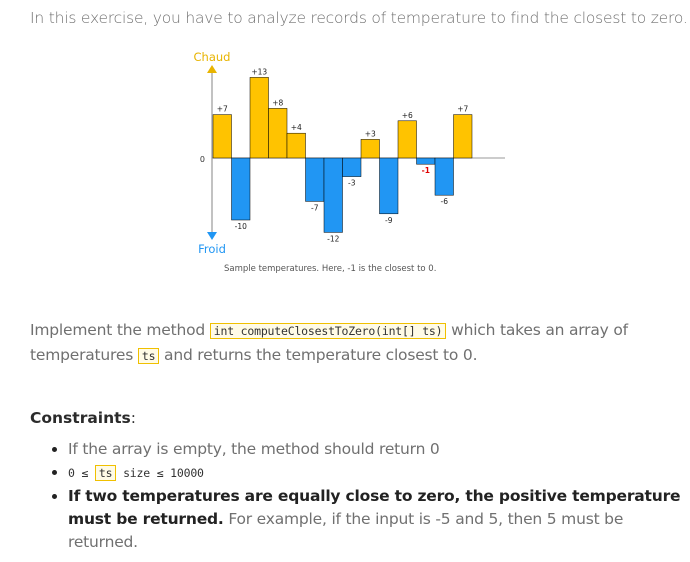 The width and height of the screenshot is (690, 562). What do you see at coordinates (389, 220) in the screenshot?
I see `bar-label-9: -9` at bounding box center [389, 220].